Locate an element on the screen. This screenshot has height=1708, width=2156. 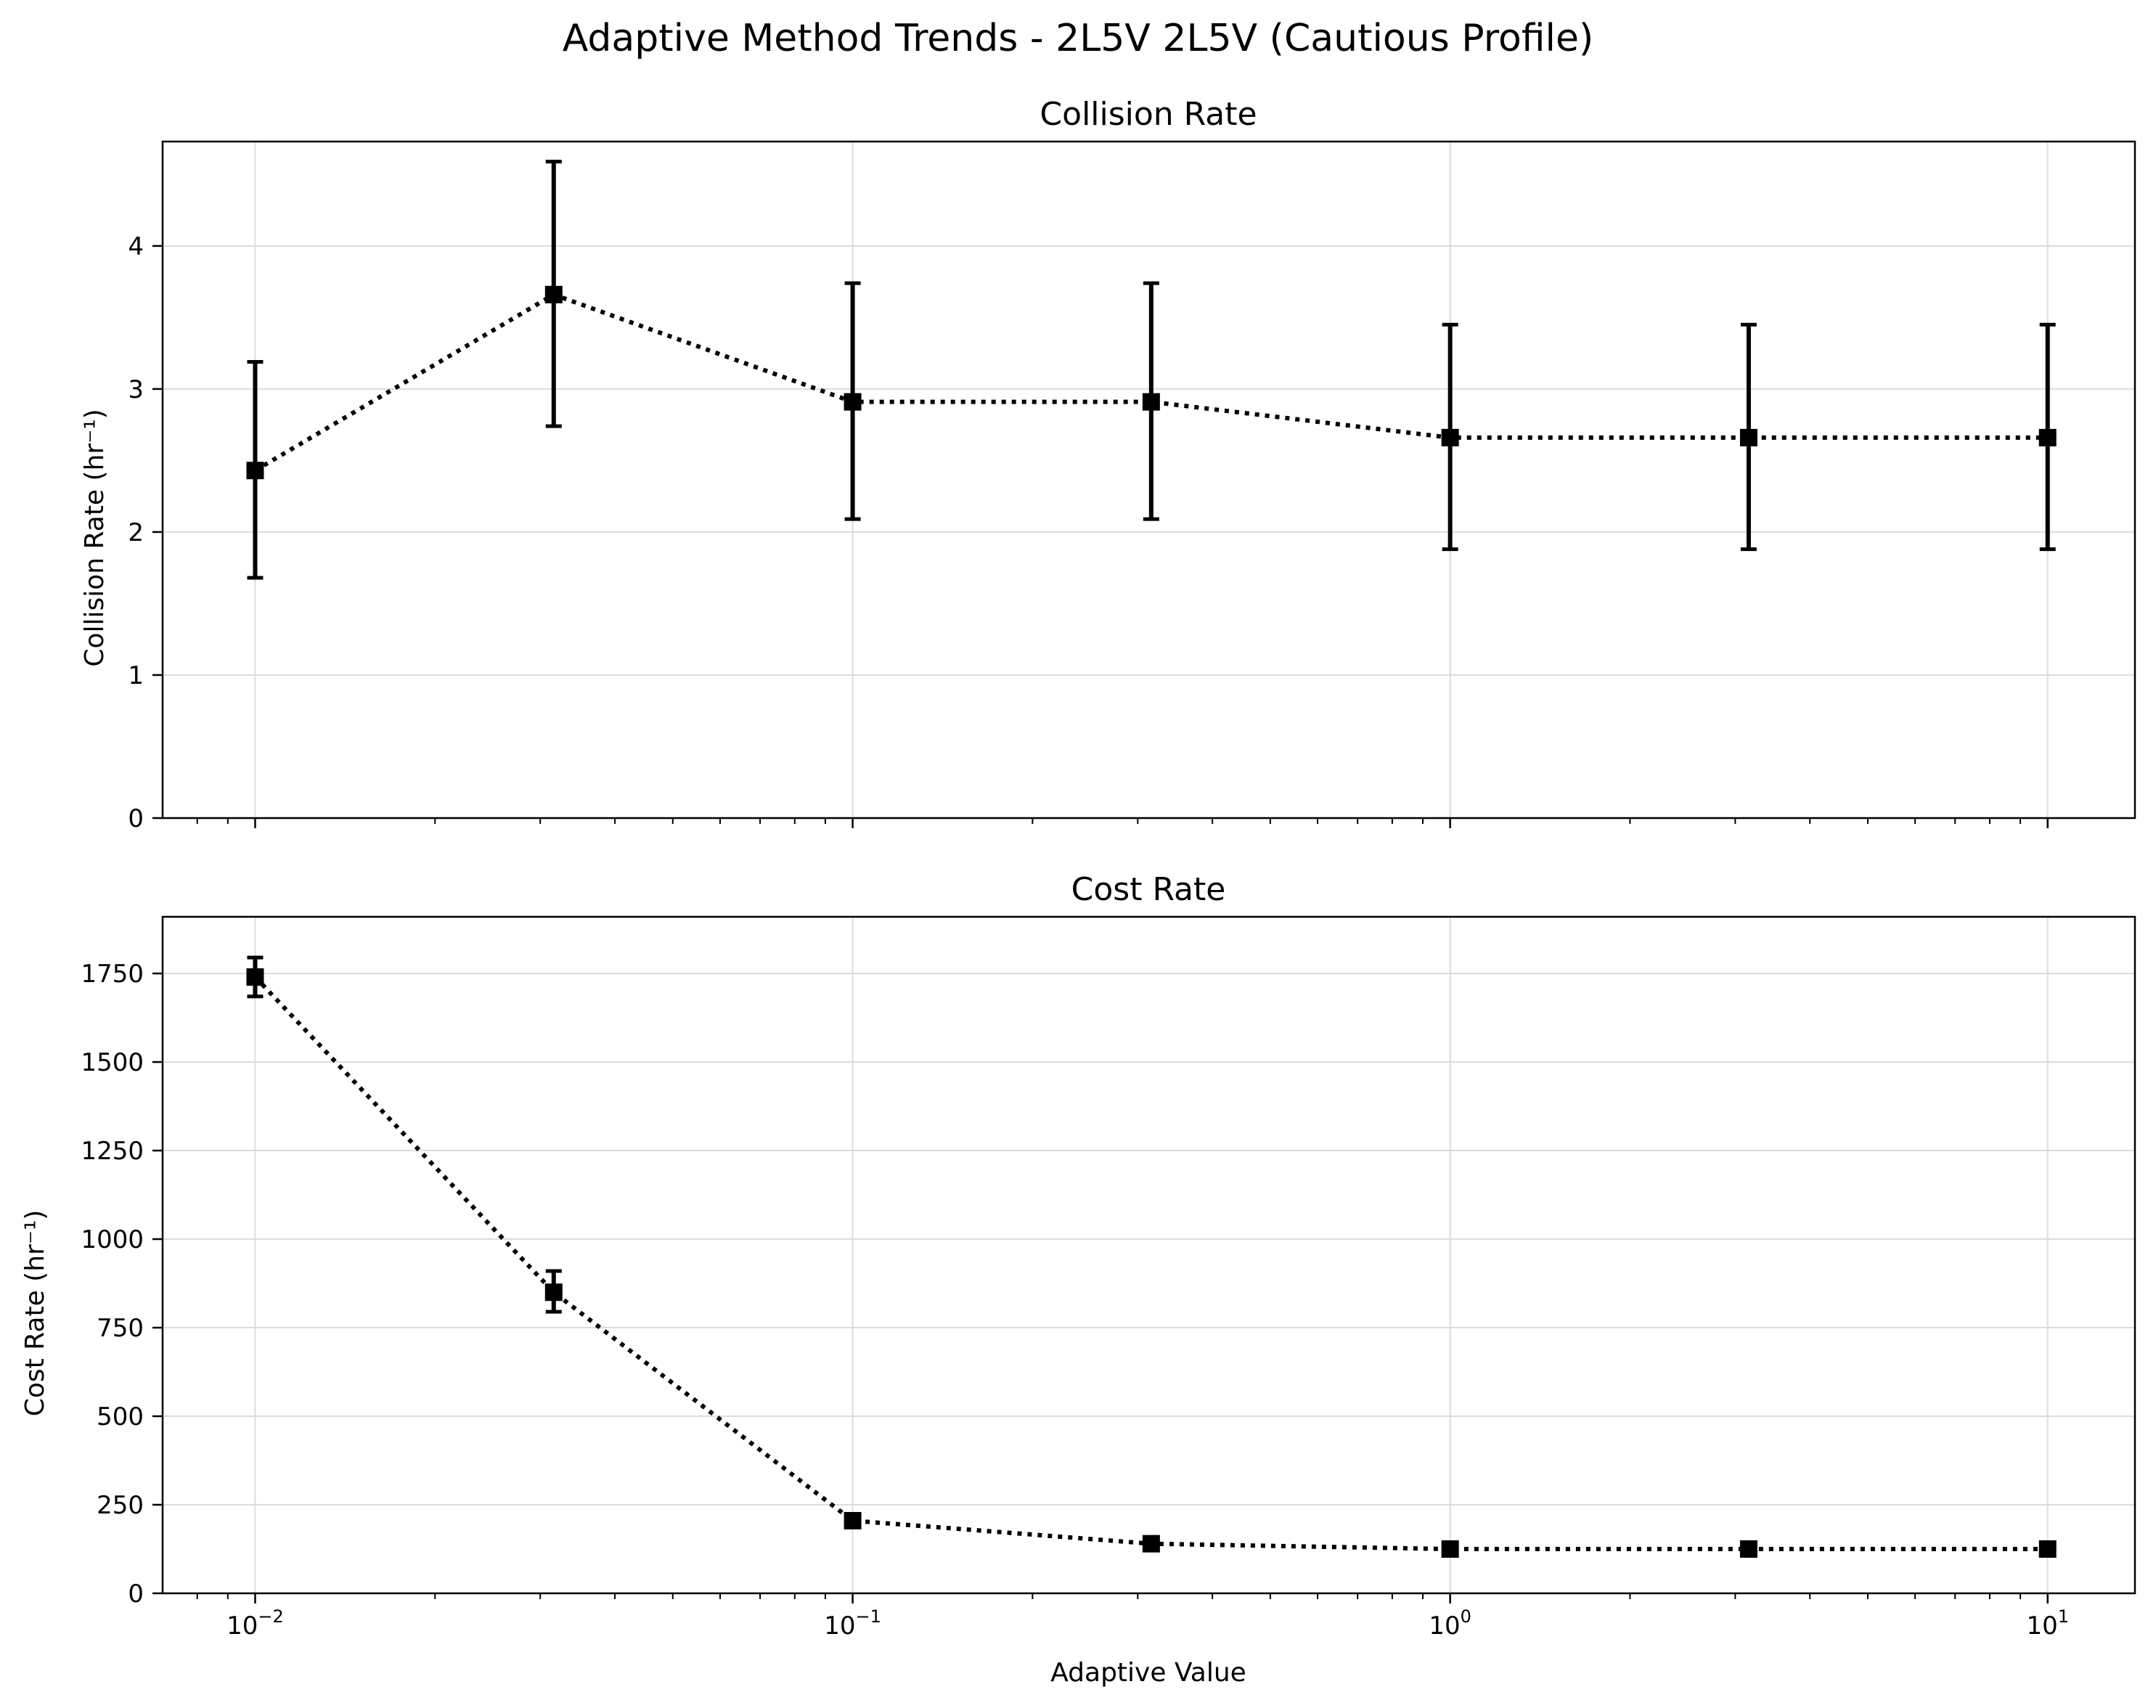
cost-rate-y-tick-label: 500 is located at coordinates (121, 1416).